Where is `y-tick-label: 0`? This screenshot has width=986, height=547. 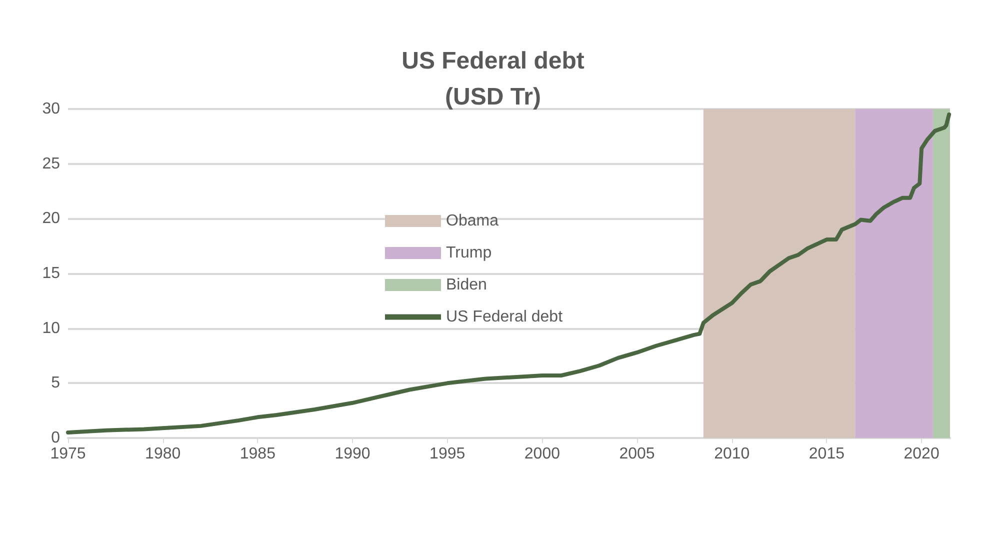
y-tick-label: 0 is located at coordinates (55, 438).